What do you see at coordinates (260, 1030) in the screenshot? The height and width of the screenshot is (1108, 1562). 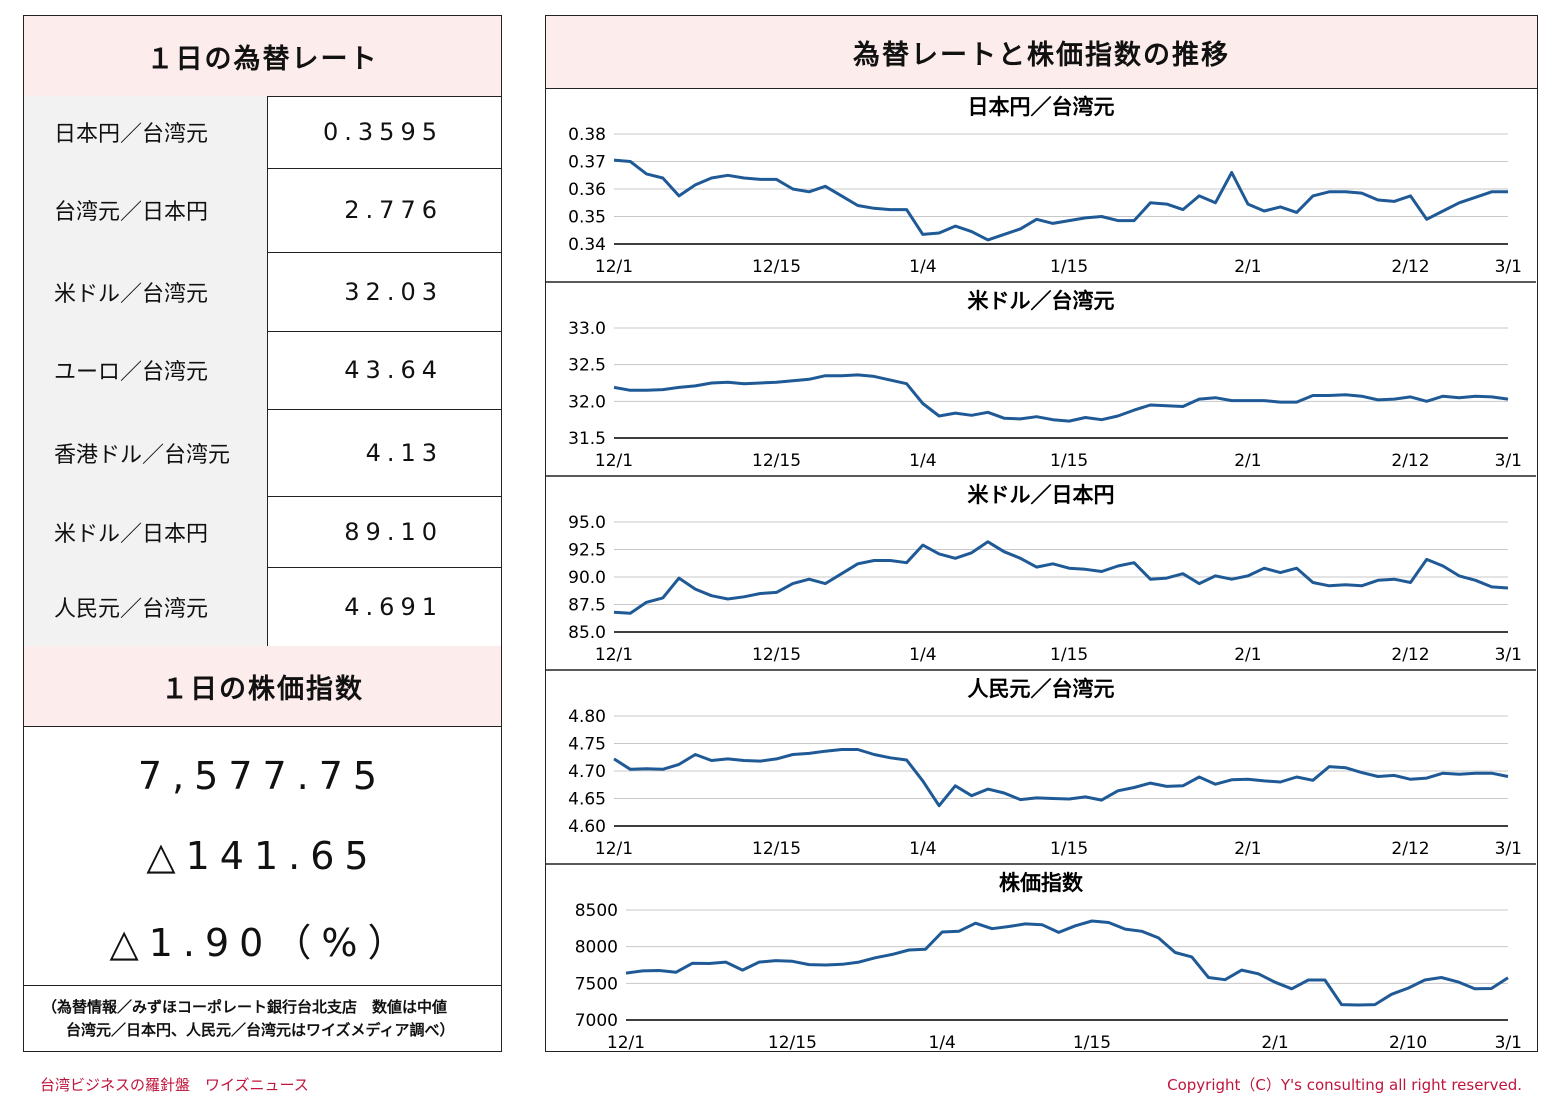 I see `source-note-2: 台湾元／日本円、人民元／台湾元はワイズメディア調べ）` at bounding box center [260, 1030].